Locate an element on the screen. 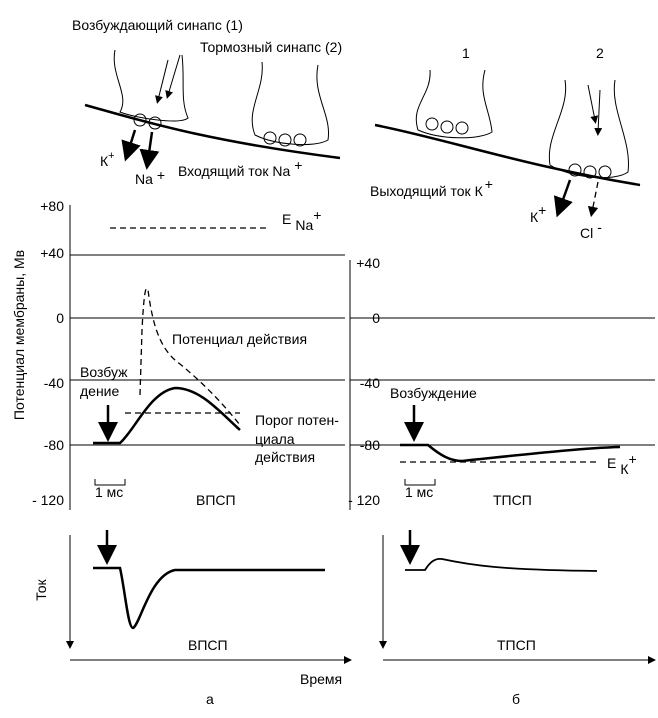 This screenshot has width=658, height=718. label: Возбуждение is located at coordinates (433, 393).